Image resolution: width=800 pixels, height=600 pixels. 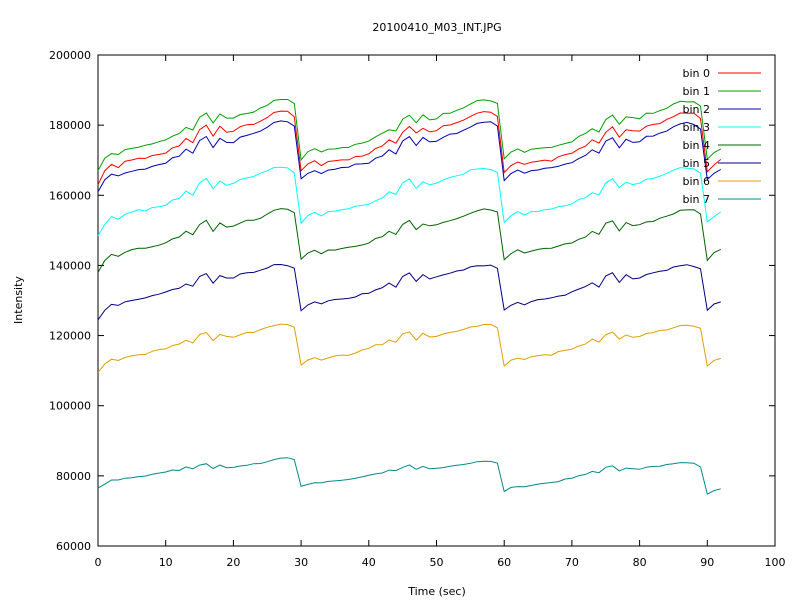 What do you see at coordinates (437, 562) in the screenshot?
I see `x-tick-label: 50` at bounding box center [437, 562].